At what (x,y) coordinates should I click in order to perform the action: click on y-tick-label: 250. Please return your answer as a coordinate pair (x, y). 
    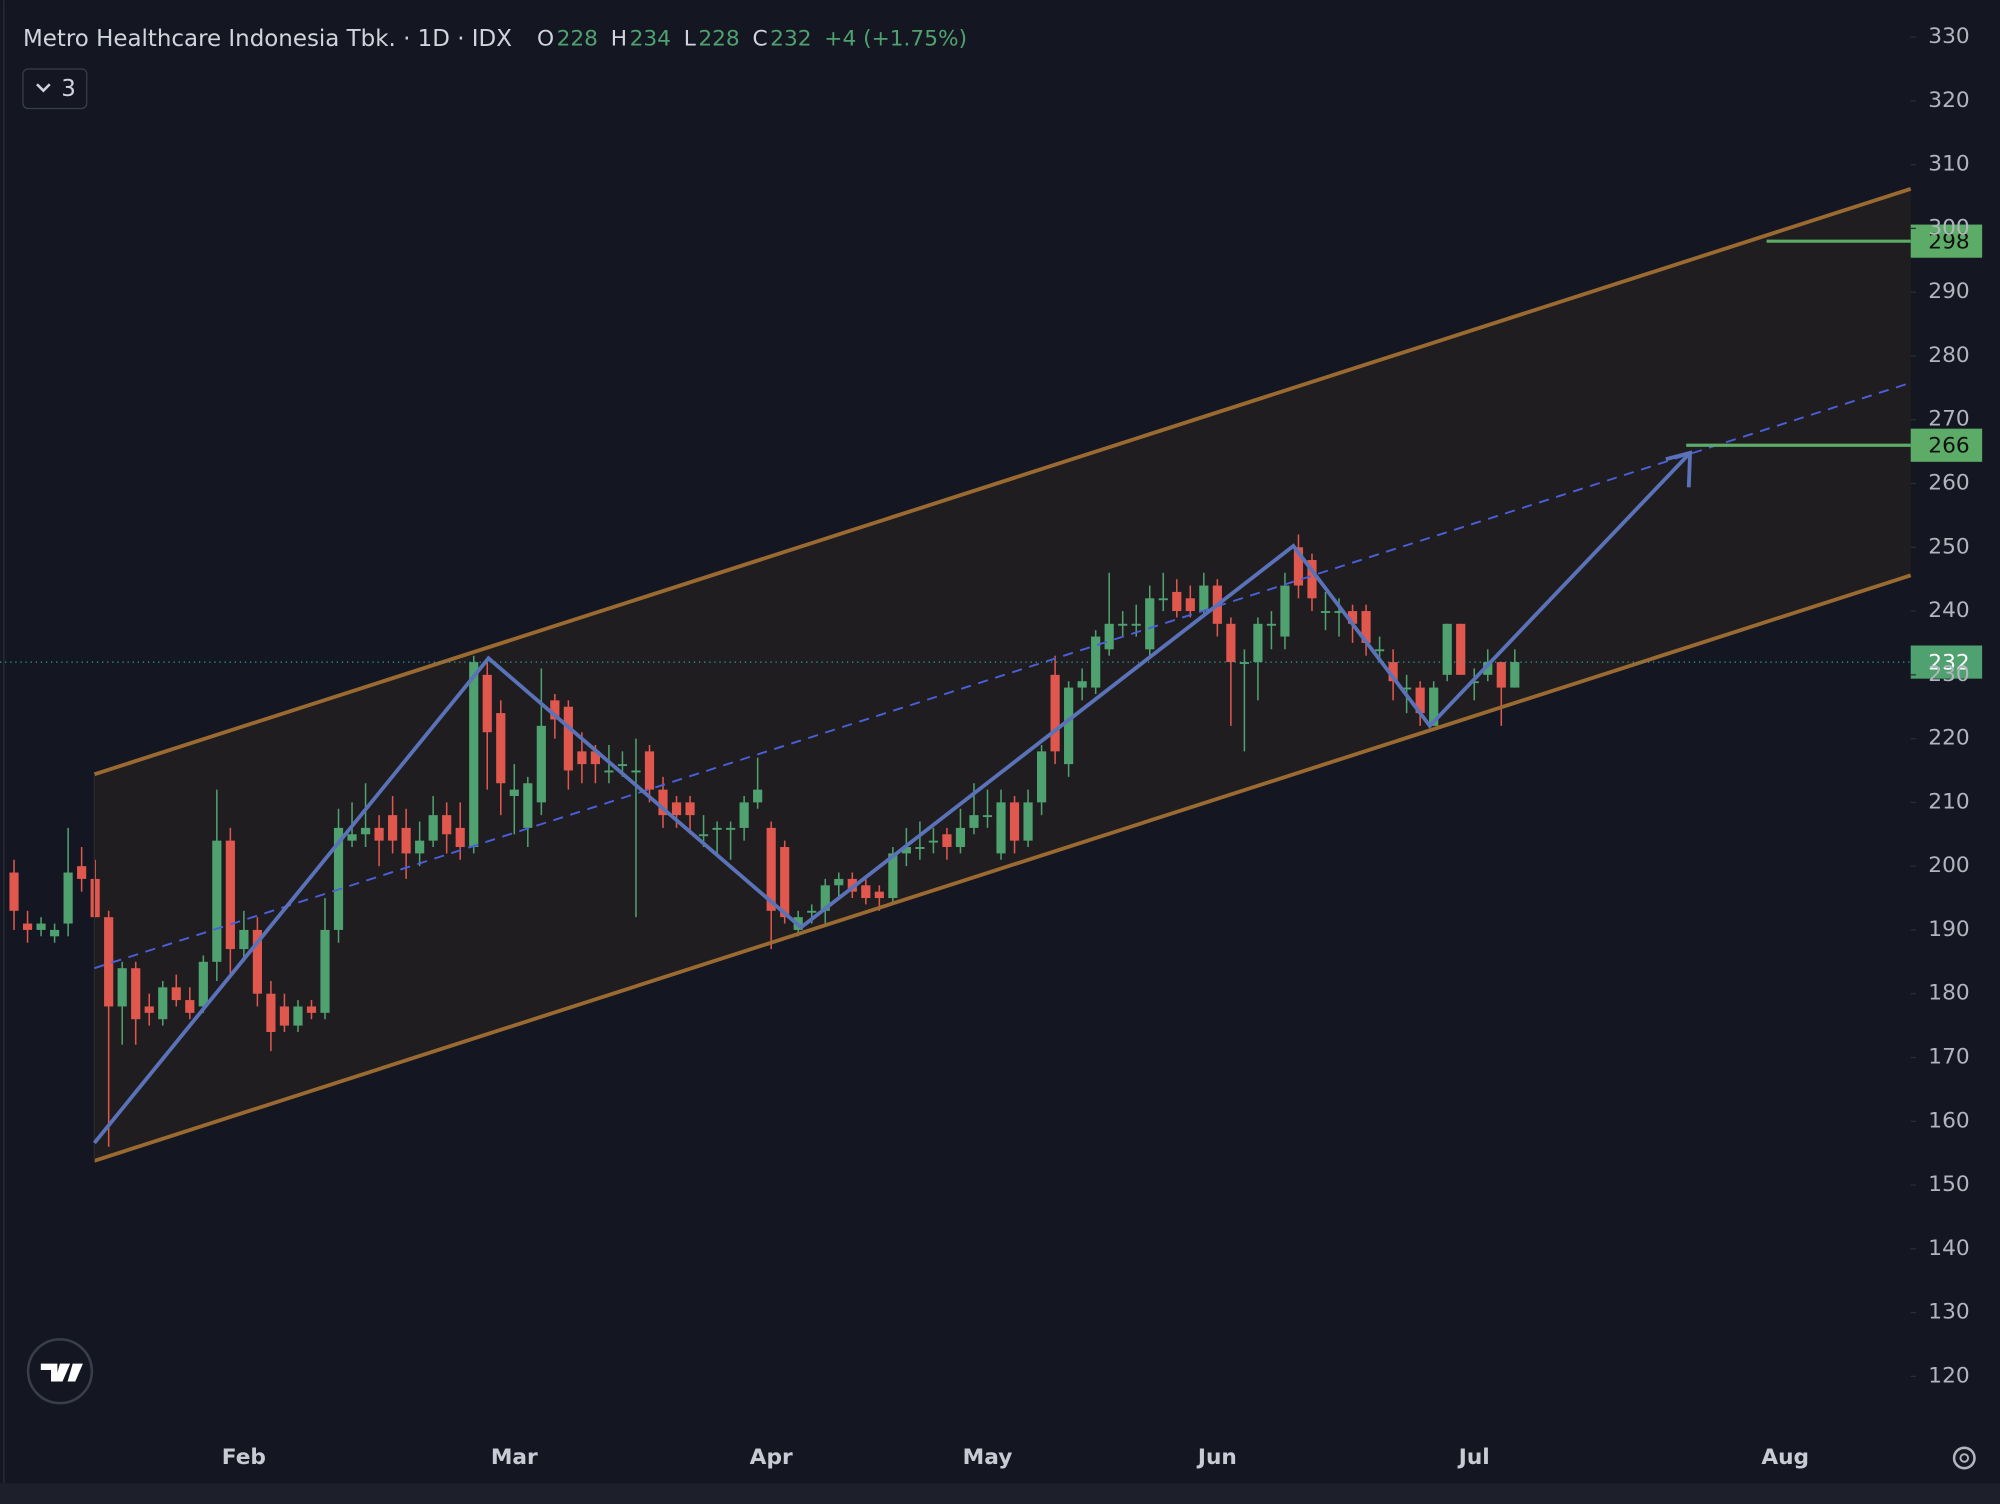
    Looking at the image, I should click on (1948, 546).